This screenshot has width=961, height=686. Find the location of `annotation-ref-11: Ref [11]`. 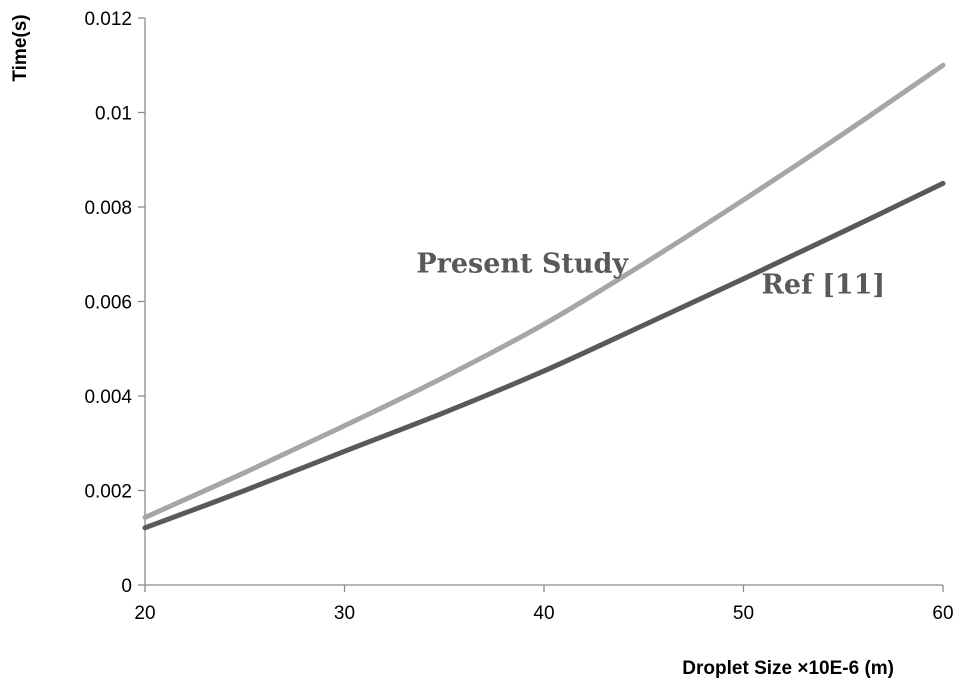

annotation-ref-11: Ref [11] is located at coordinates (823, 284).